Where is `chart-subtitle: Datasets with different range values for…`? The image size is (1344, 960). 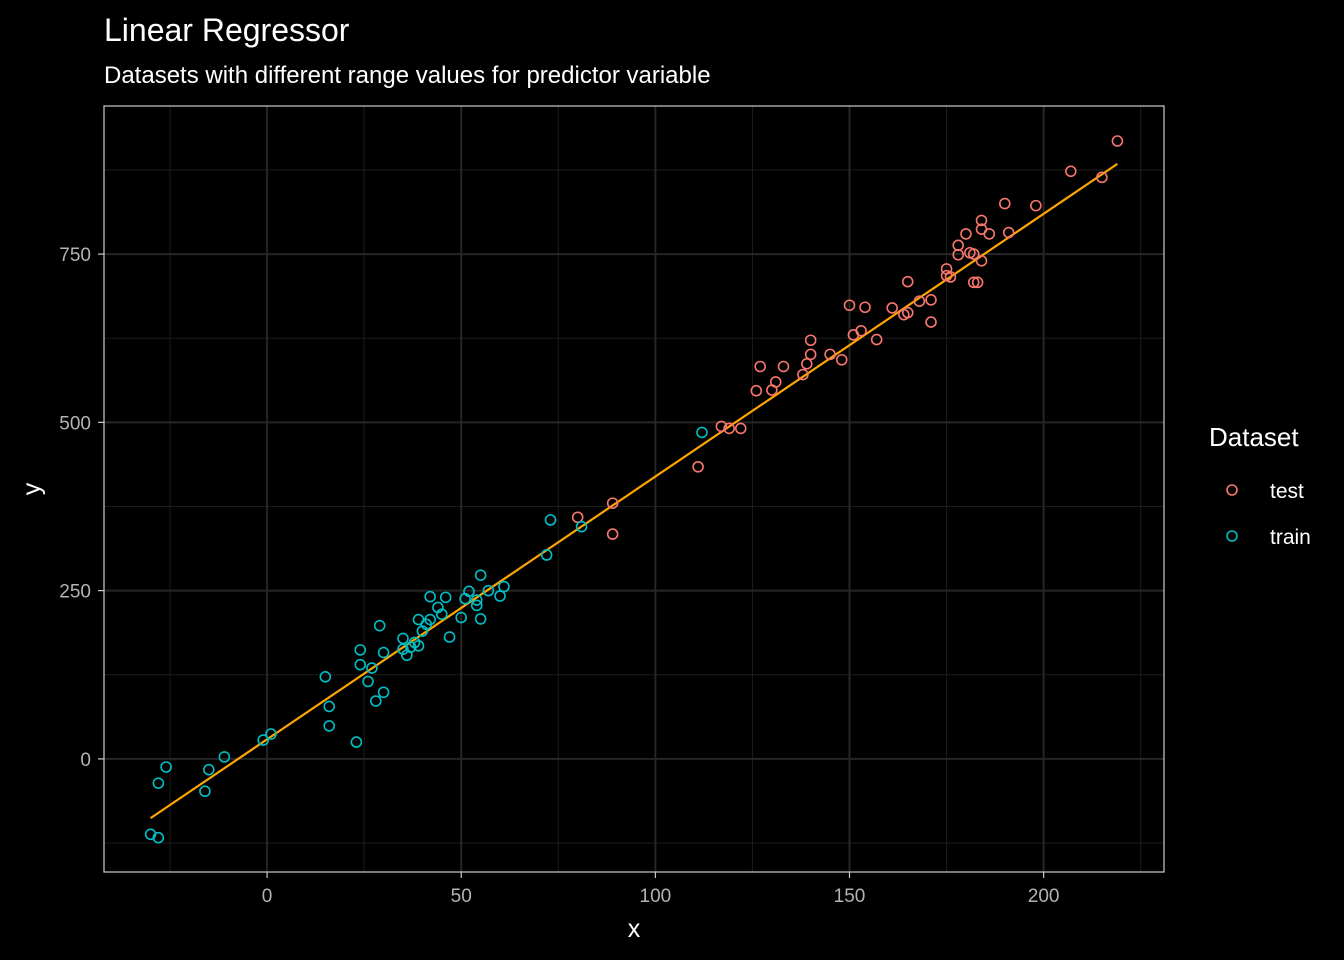
chart-subtitle: Datasets with different range values for… is located at coordinates (407, 75).